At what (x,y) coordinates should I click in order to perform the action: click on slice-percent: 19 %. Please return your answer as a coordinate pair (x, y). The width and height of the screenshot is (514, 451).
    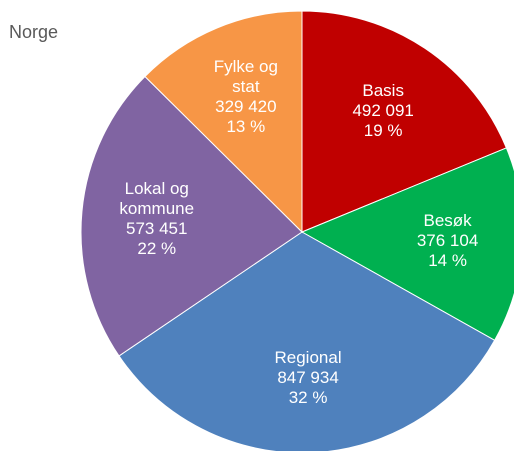
    Looking at the image, I should click on (383, 130).